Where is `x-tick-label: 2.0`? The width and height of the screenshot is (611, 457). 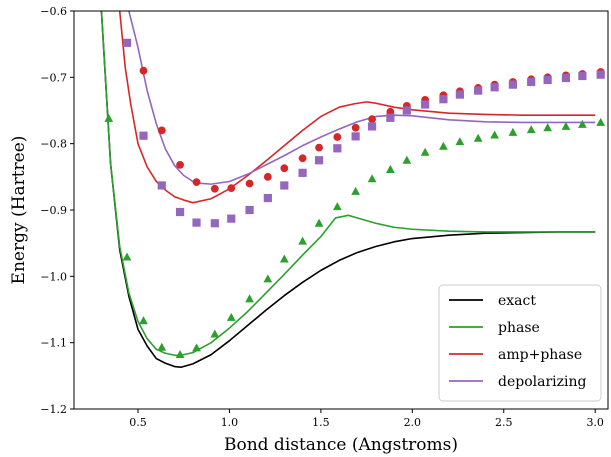 x-tick-label: 2.0 is located at coordinates (413, 422).